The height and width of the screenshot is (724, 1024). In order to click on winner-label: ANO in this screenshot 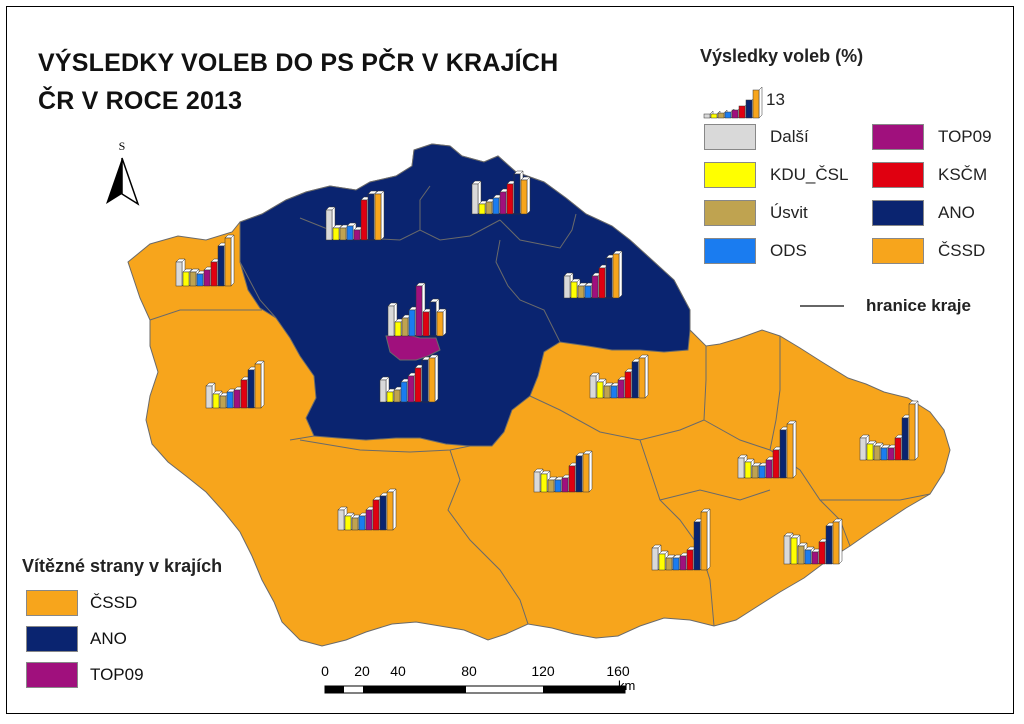, I will do `click(108, 638)`.